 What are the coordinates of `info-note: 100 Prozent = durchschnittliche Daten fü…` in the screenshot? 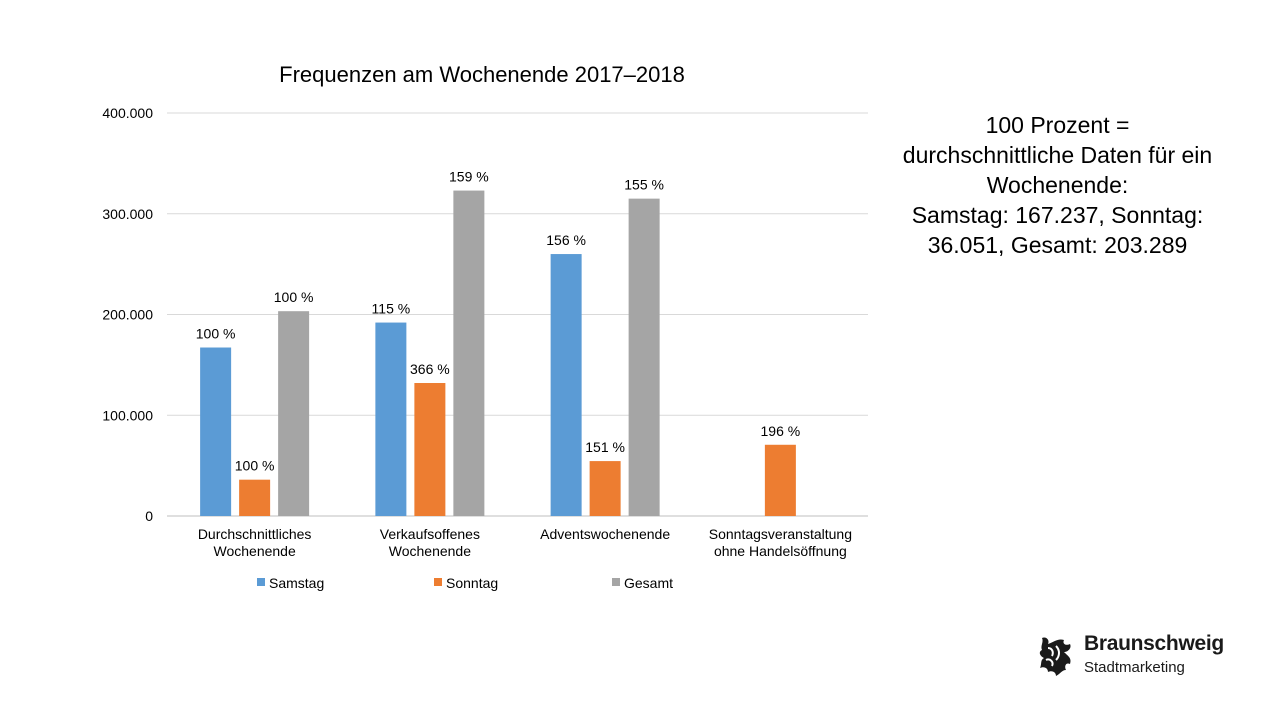 It's located at (1057, 185).